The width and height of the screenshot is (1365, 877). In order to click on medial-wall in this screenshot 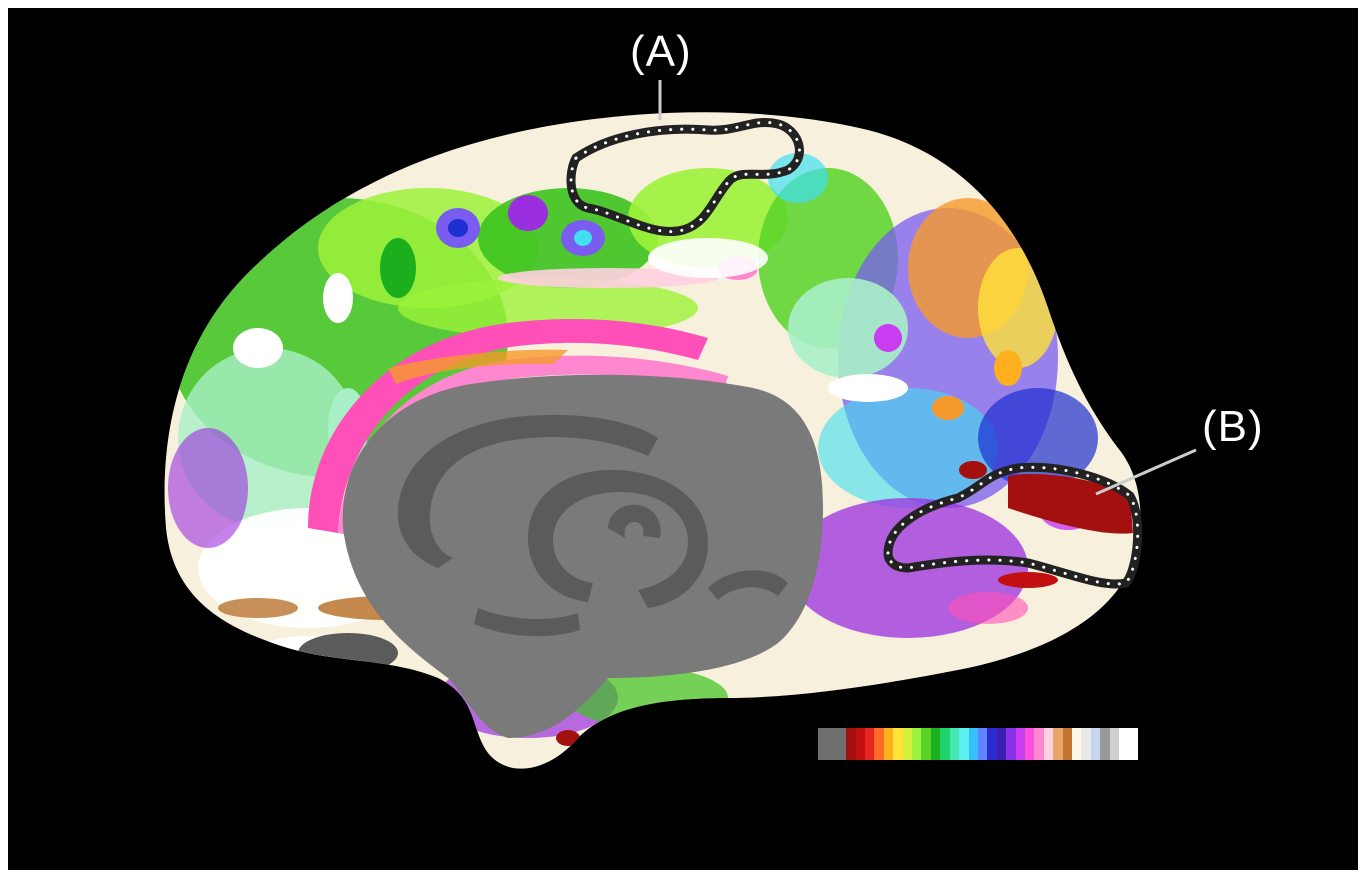, I will do `click(582, 556)`.